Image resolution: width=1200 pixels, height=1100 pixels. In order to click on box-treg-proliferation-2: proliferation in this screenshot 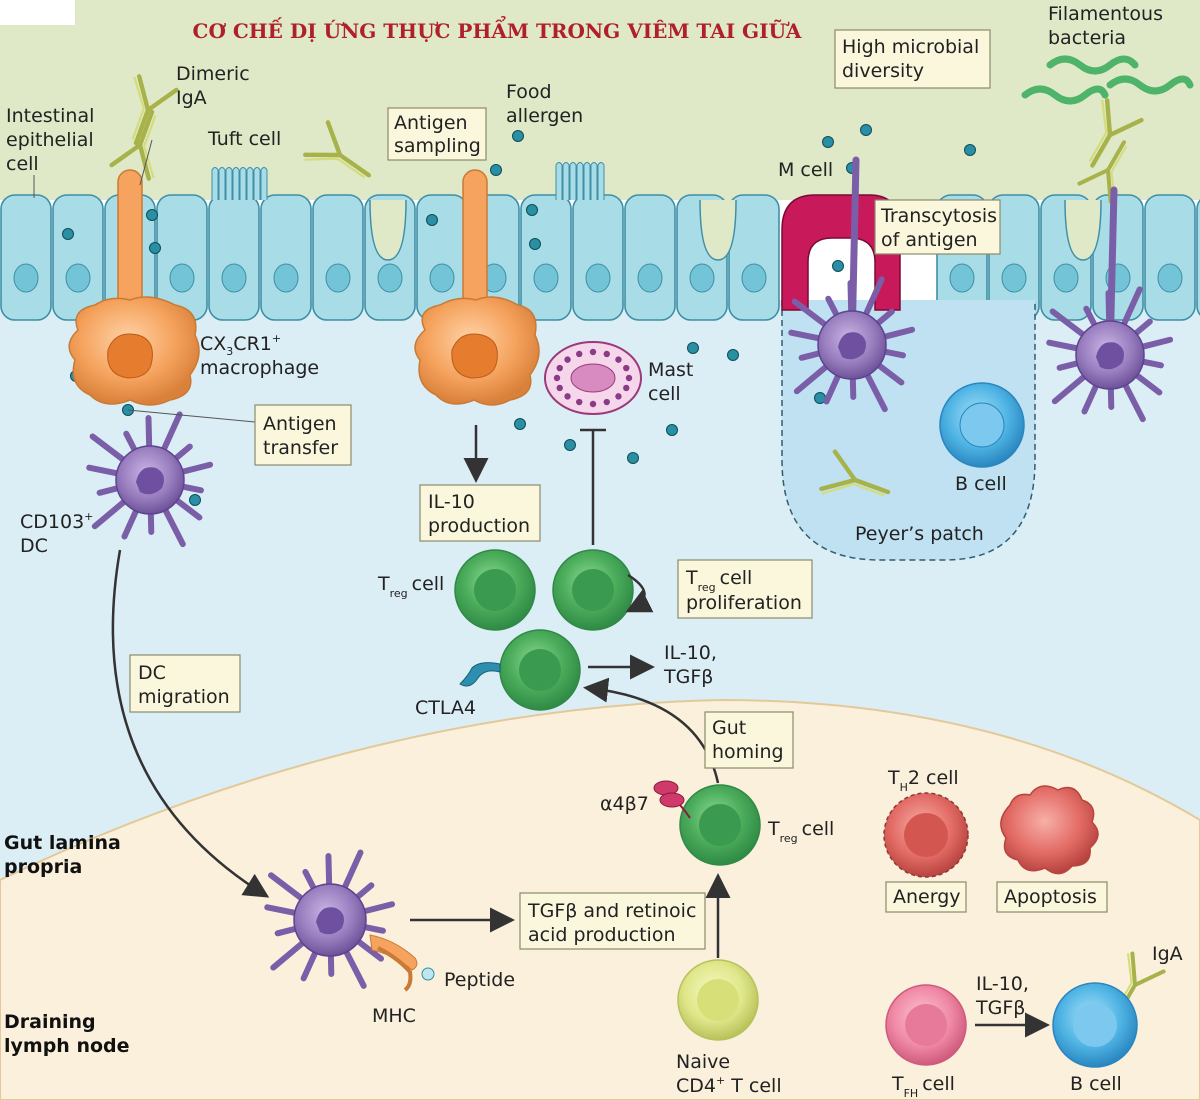, I will do `click(744, 603)`.